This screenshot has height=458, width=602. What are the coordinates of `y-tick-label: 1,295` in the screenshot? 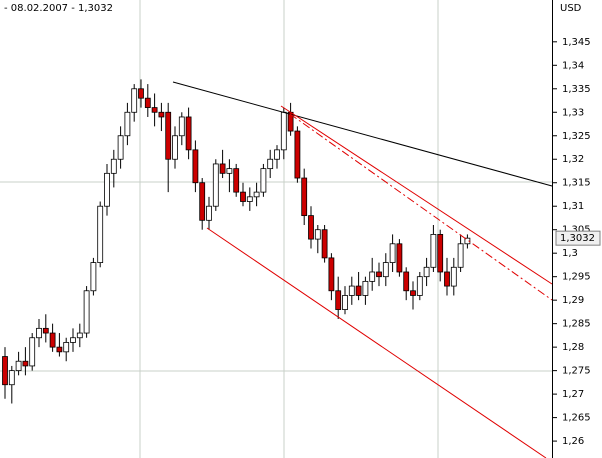 It's located at (576, 277).